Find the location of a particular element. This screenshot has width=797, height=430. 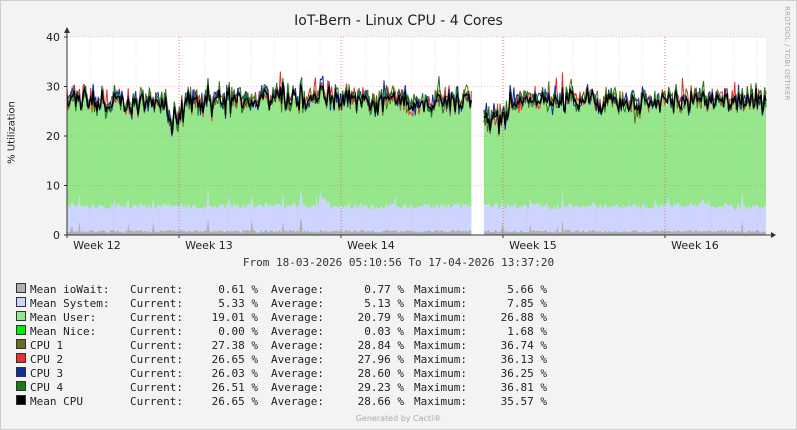

legend-current-value: 19.01 % is located at coordinates (234, 317).